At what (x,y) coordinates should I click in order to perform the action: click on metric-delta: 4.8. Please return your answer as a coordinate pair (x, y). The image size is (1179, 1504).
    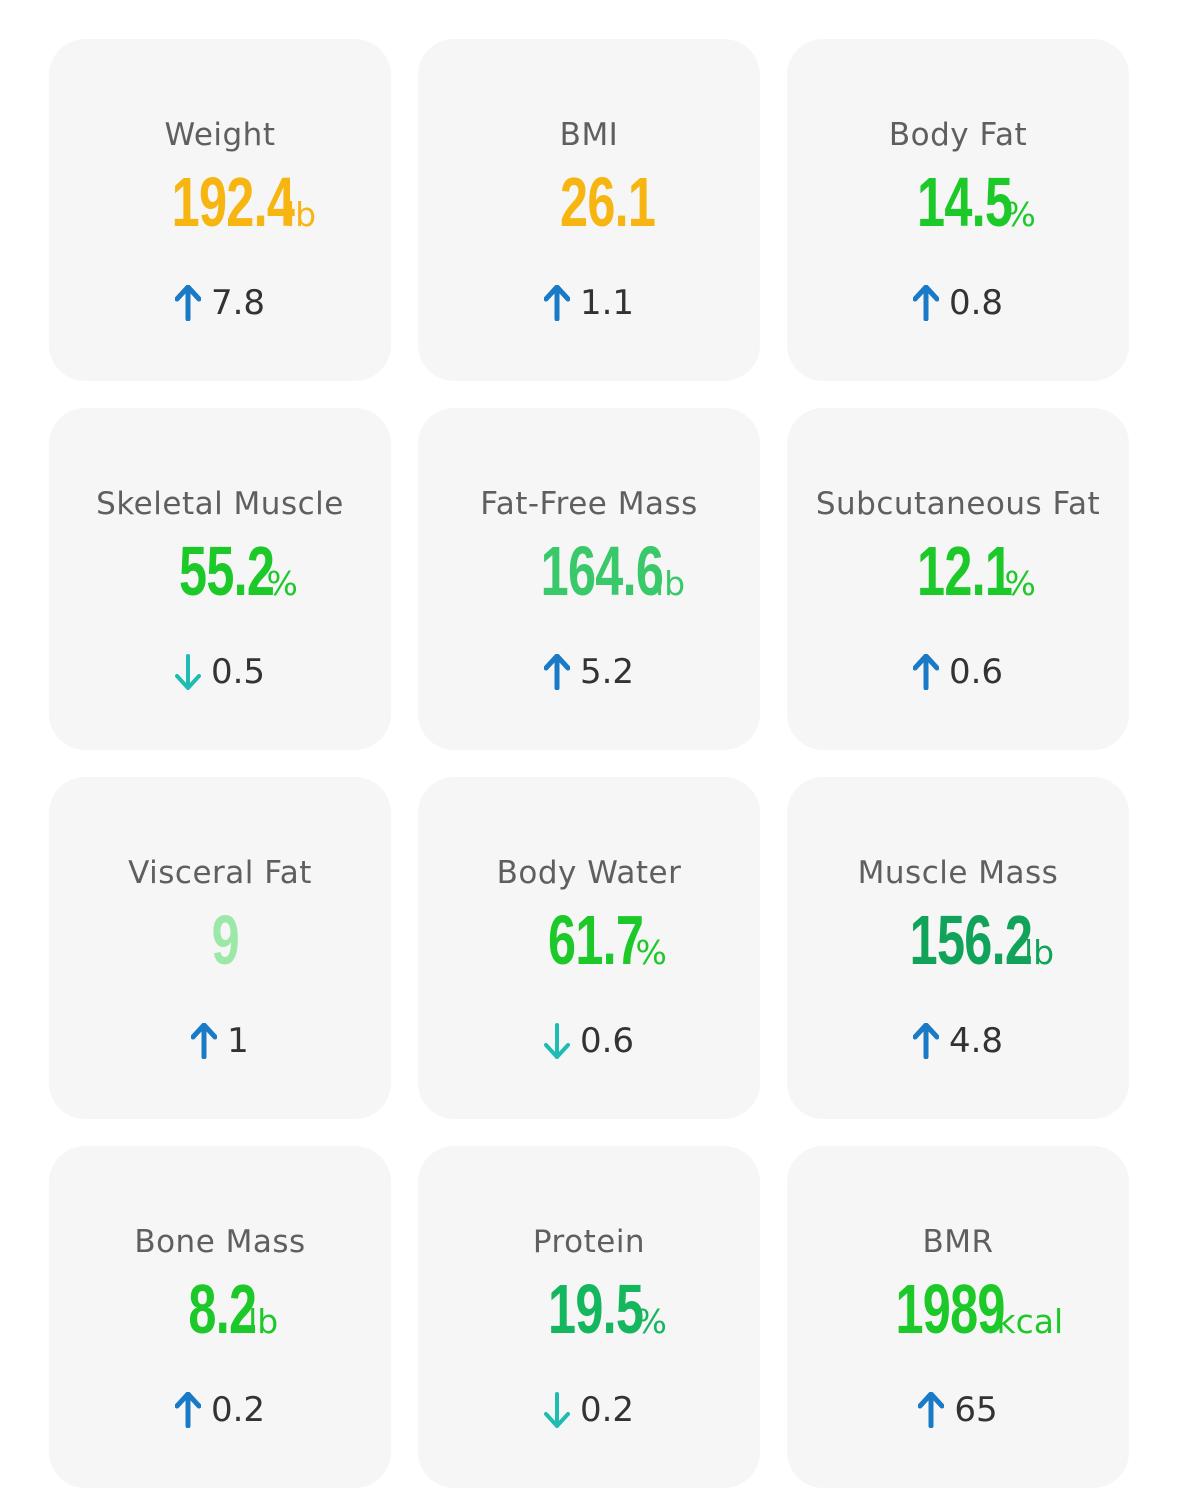
    Looking at the image, I should click on (976, 1041).